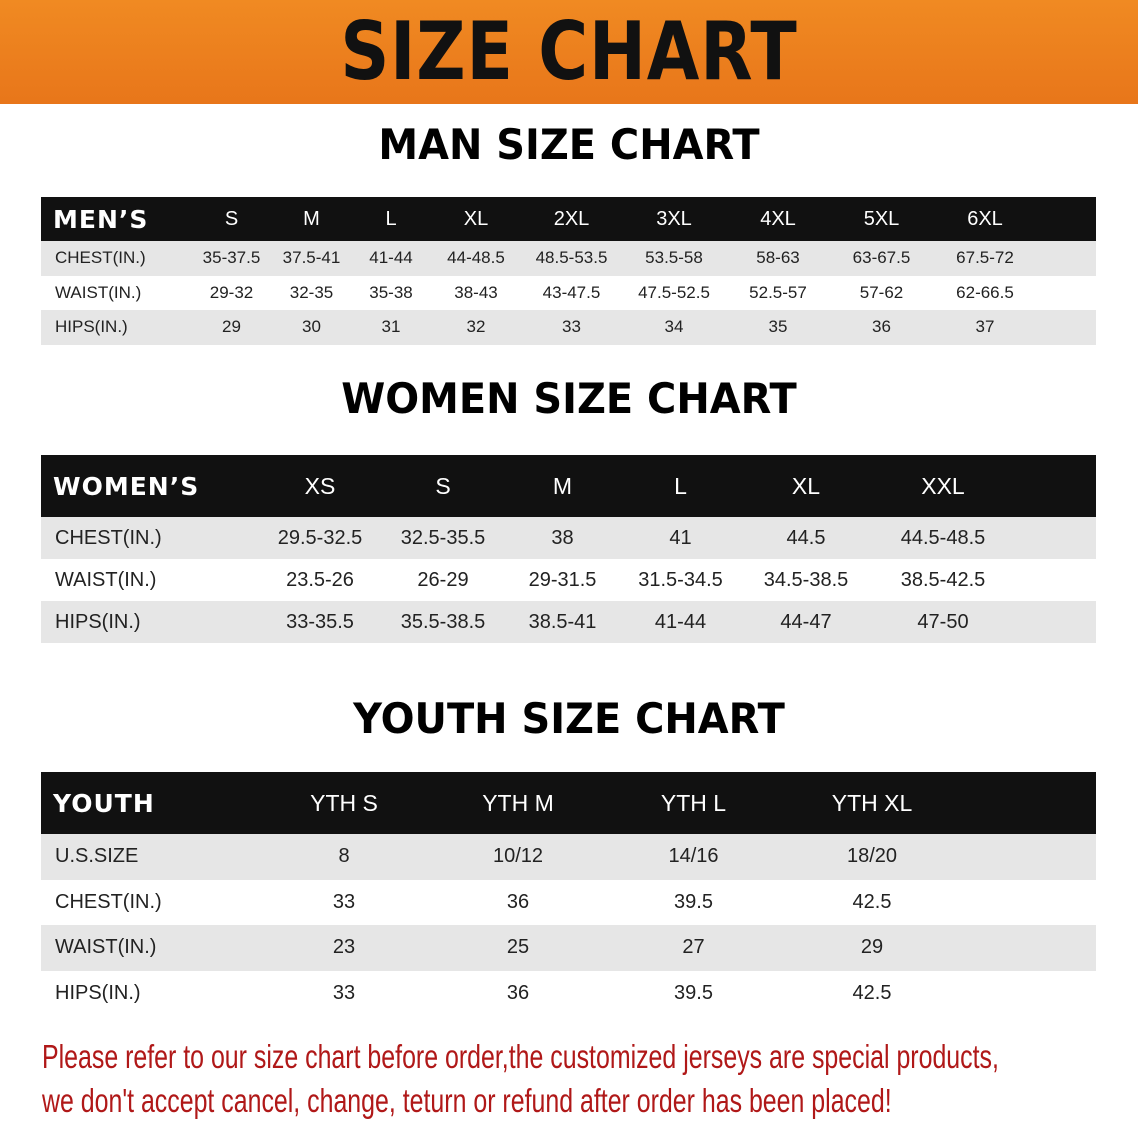 The height and width of the screenshot is (1132, 1138). What do you see at coordinates (518, 803) in the screenshot?
I see `size-header: YTH M` at bounding box center [518, 803].